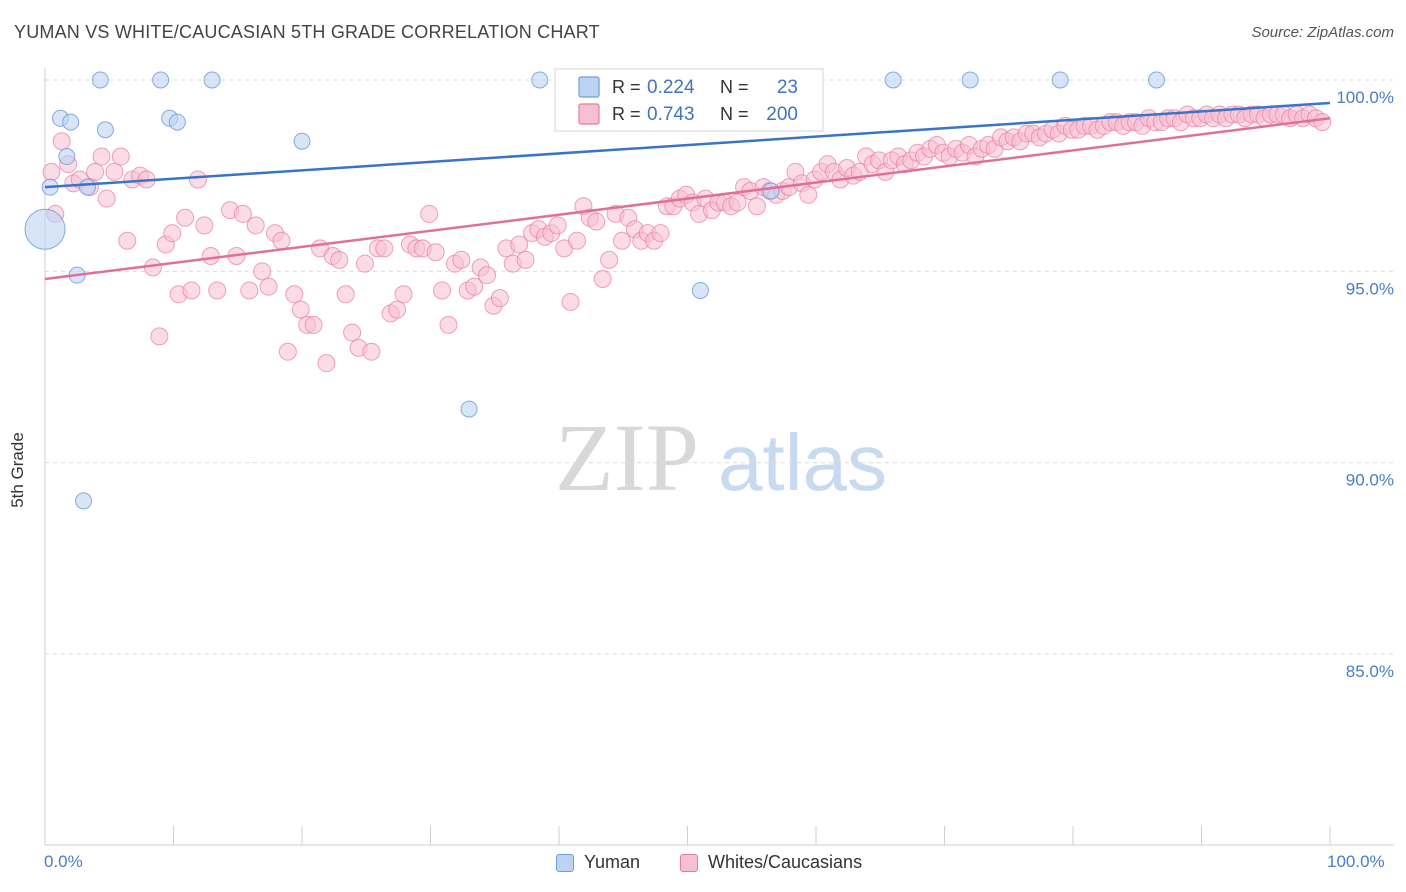 The height and width of the screenshot is (892, 1406). I want to click on y-tick-label: 95.0%, so click(1370, 288).